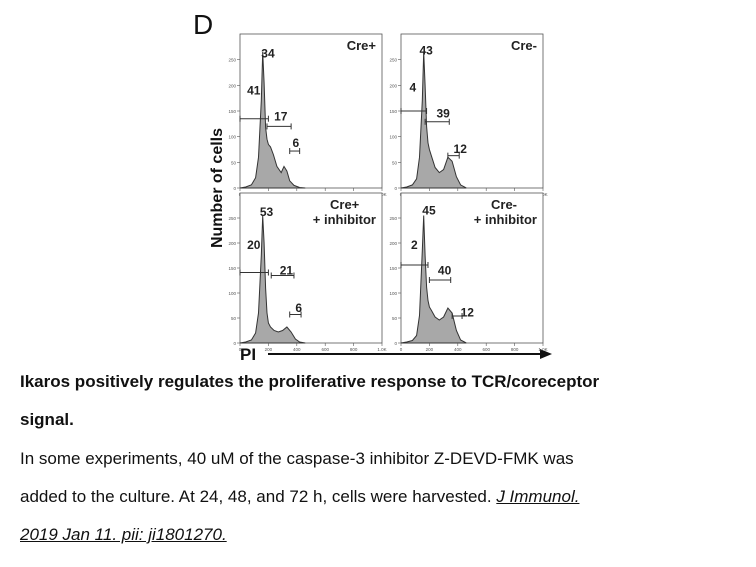 The height and width of the screenshot is (567, 756). I want to click on gate-percent-label: 39, so click(444, 114).